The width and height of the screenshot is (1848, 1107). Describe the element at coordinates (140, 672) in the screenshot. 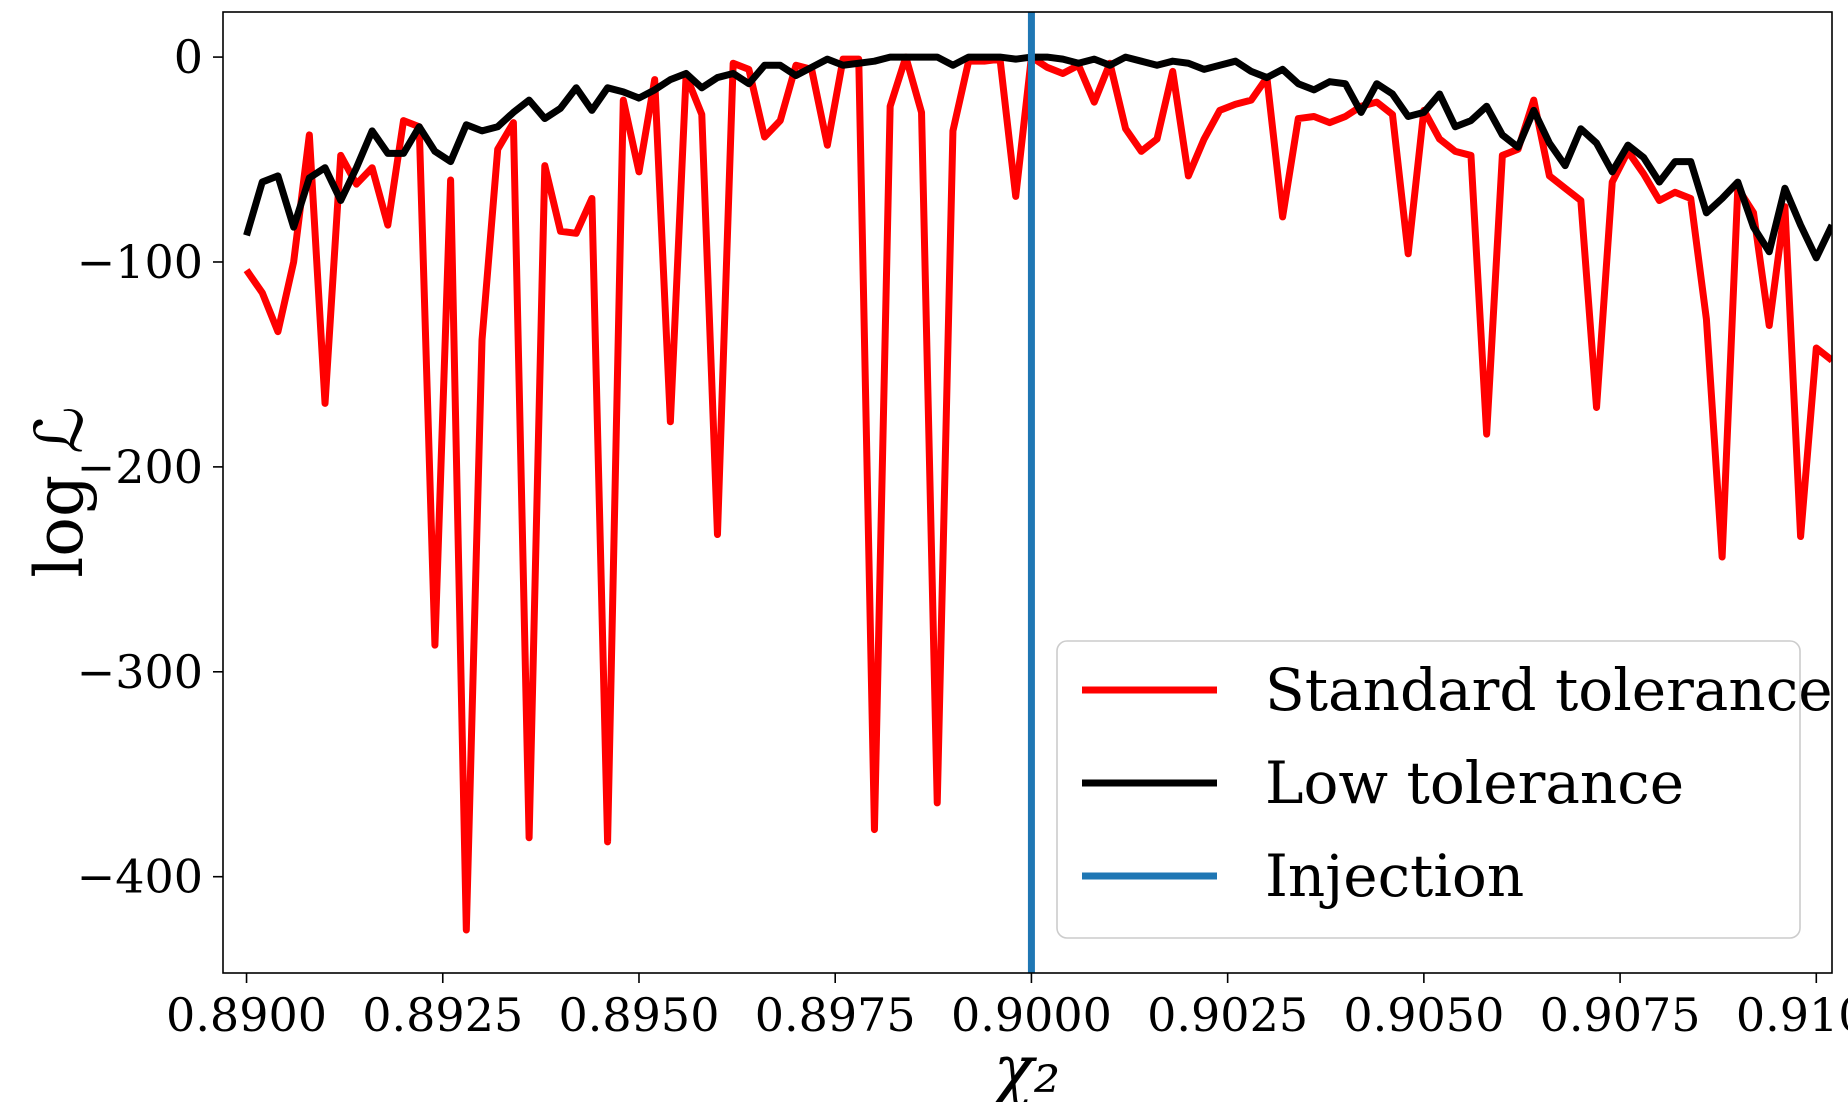

I see `y-tick-label: −300` at that location.